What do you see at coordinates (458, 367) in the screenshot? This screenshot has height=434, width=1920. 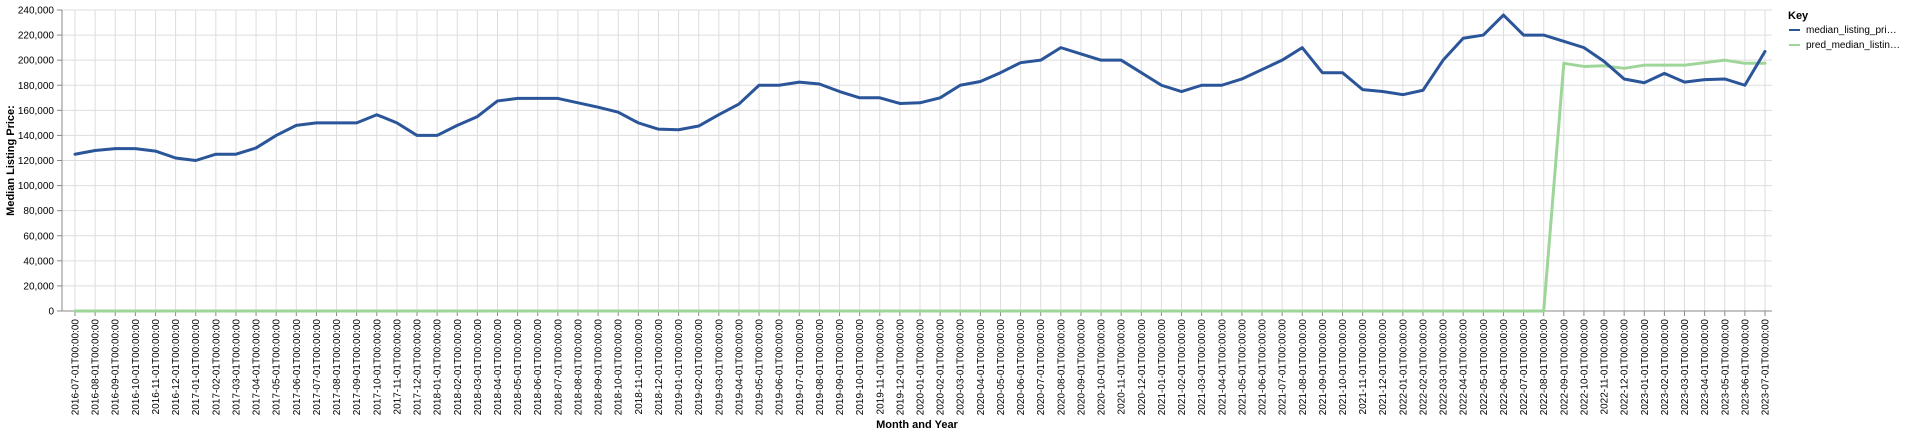 I see `x-tick-label: 2018-02-01T00:00:00` at bounding box center [458, 367].